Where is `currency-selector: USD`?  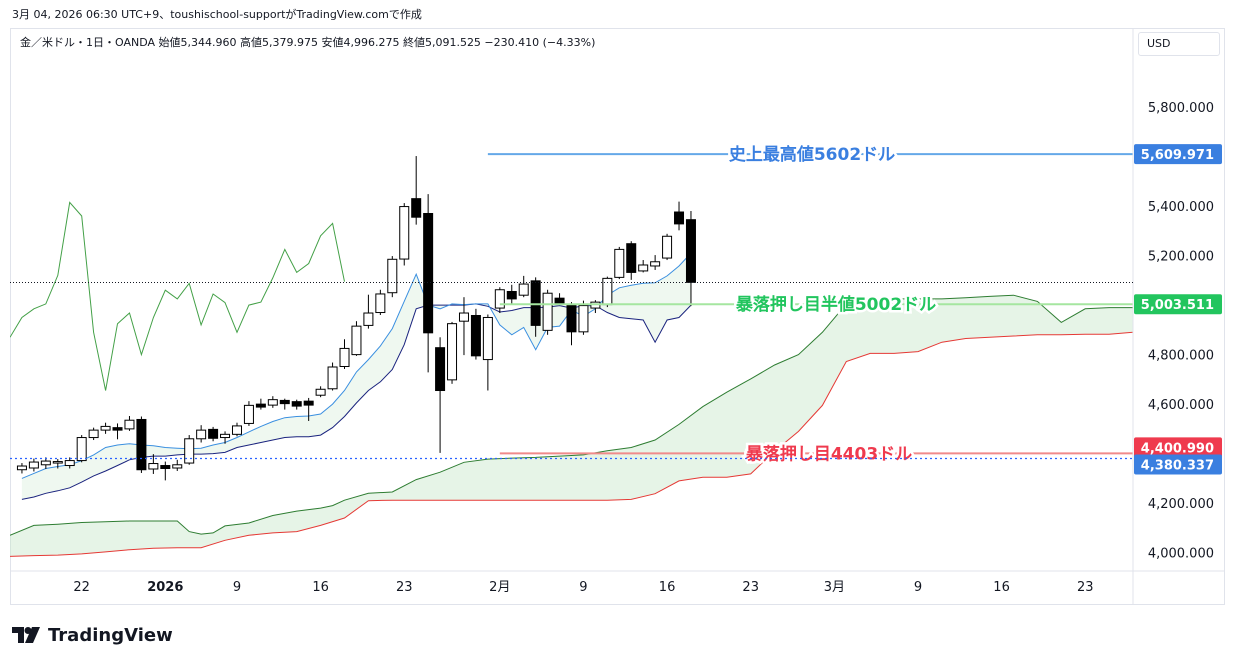
currency-selector: USD is located at coordinates (1179, 44).